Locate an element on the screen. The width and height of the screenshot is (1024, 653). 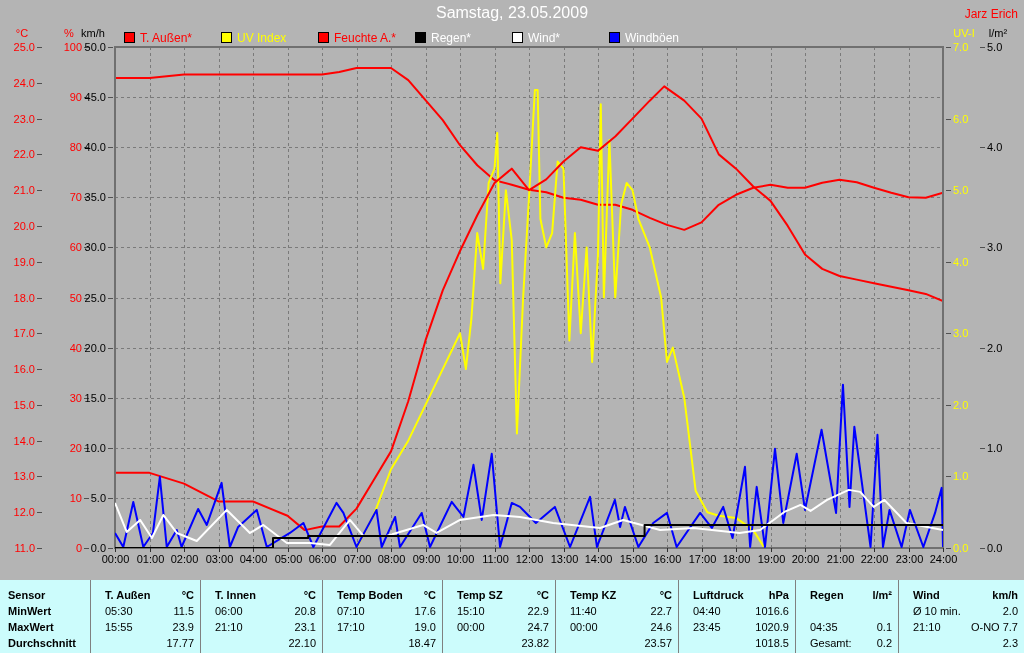
y3-tick-label: 6.0 is located at coordinates (961, 118).